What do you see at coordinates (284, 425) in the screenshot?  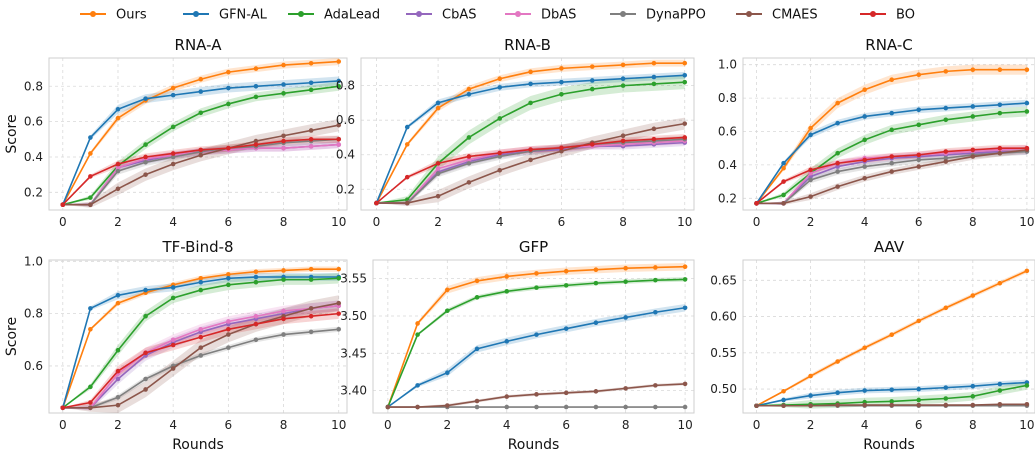 I see `x-tick-label: 8` at bounding box center [284, 425].